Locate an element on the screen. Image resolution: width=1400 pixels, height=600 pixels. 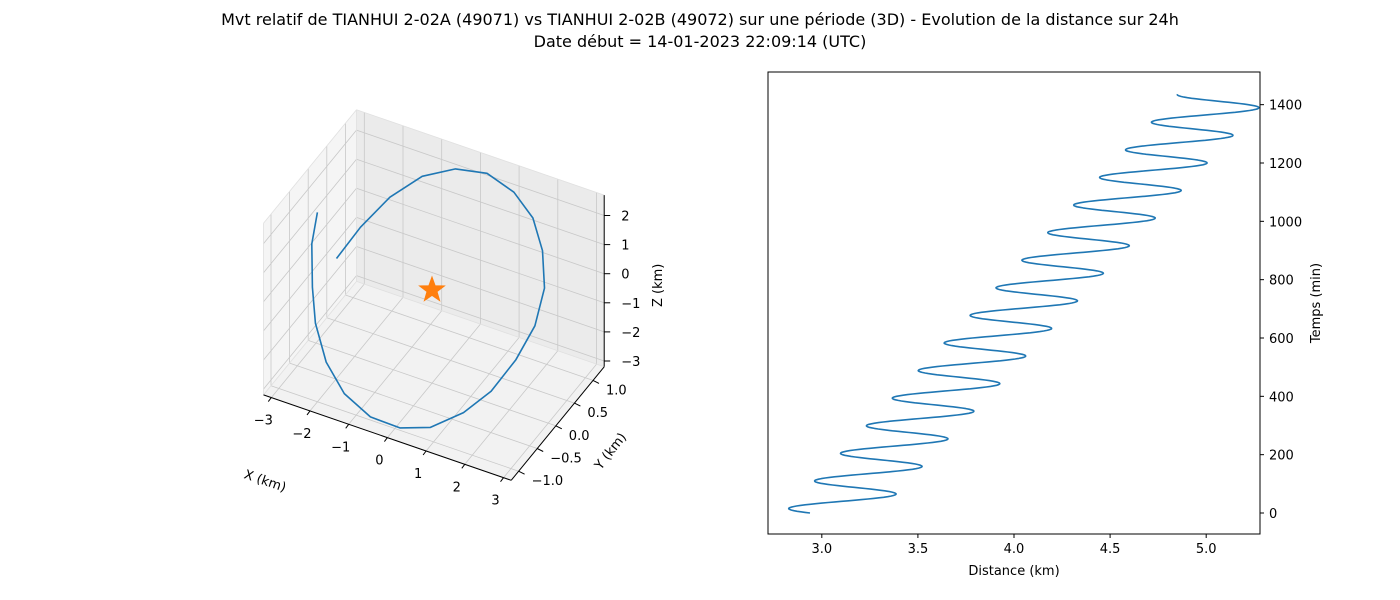
y-tick-label: 1.0 is located at coordinates (616, 390).